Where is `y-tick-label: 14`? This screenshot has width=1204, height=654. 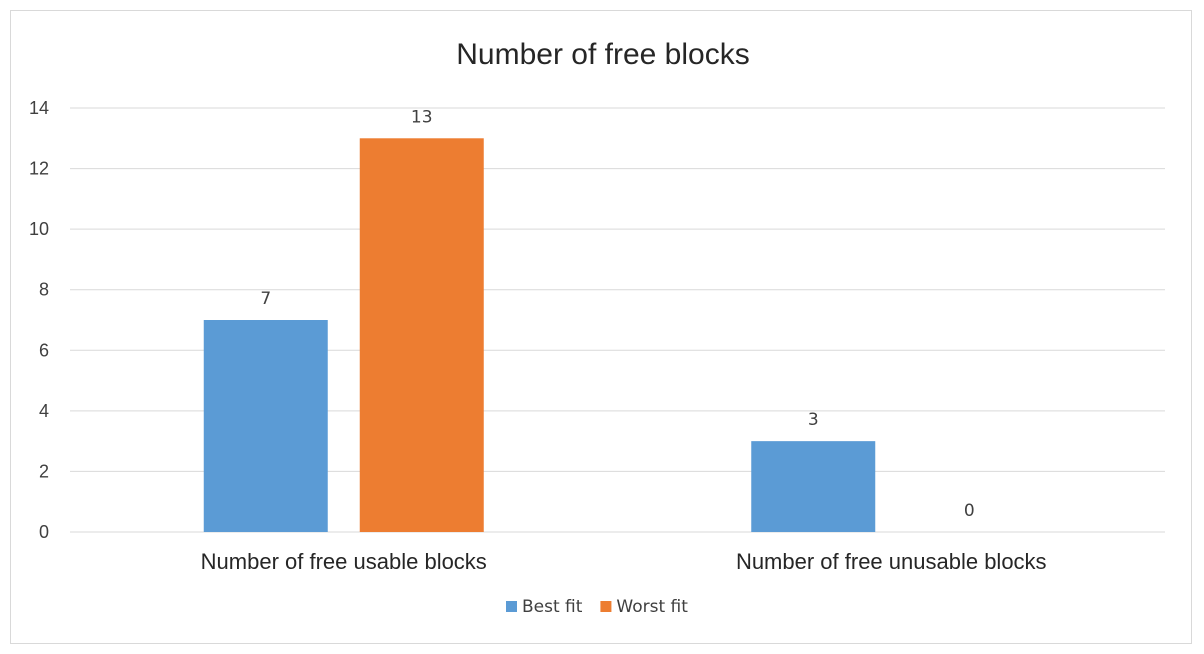 y-tick-label: 14 is located at coordinates (39, 108).